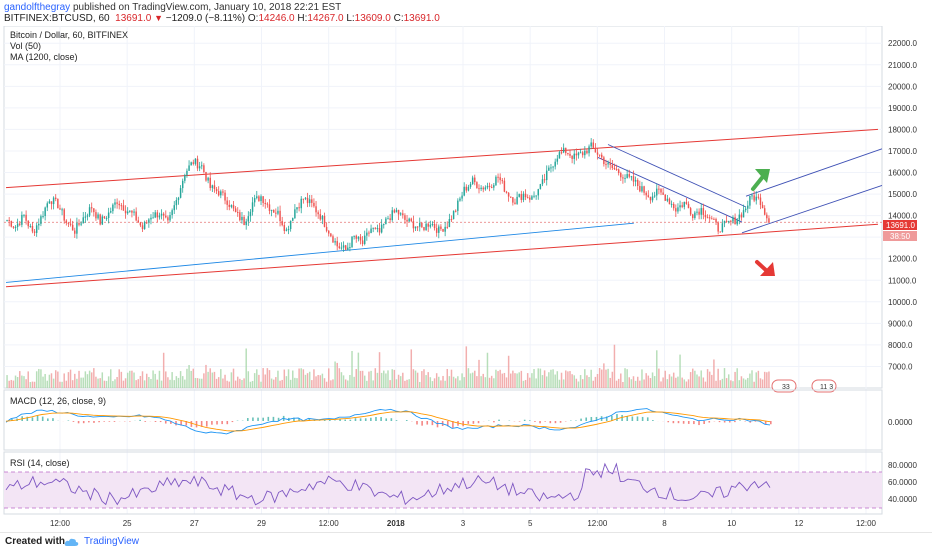 Image resolution: width=932 pixels, height=551 pixels. I want to click on tradingview-link: TradingView, so click(111, 541).